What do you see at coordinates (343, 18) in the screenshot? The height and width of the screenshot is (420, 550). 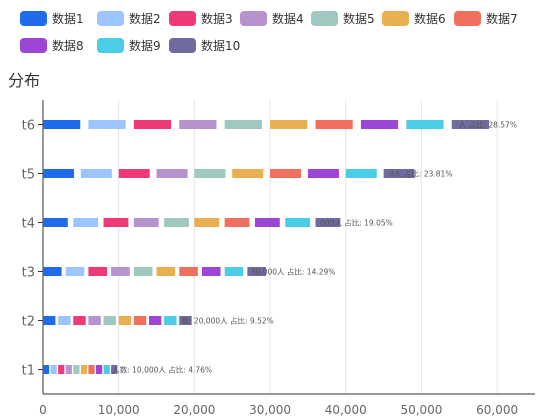 I see `legend-item: 数据5` at bounding box center [343, 18].